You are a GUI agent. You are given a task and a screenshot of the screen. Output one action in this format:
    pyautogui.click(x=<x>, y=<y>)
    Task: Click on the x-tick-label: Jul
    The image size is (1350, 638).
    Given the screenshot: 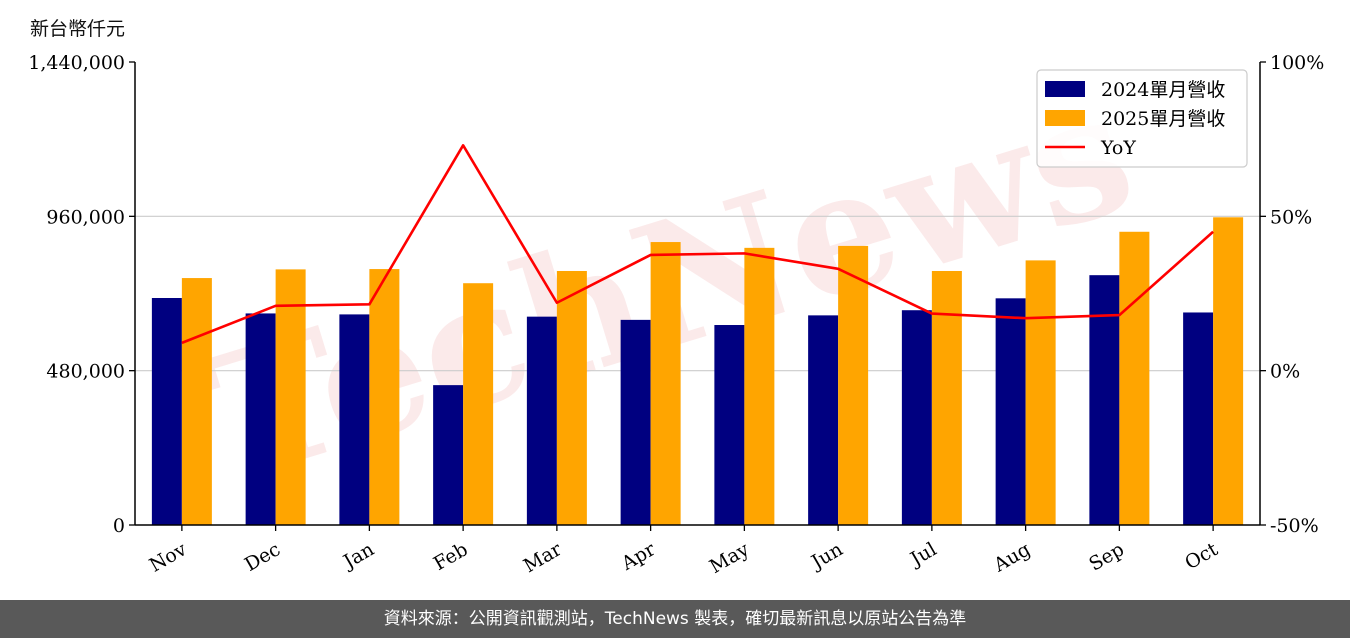 What is the action you would take?
    pyautogui.click(x=922, y=554)
    